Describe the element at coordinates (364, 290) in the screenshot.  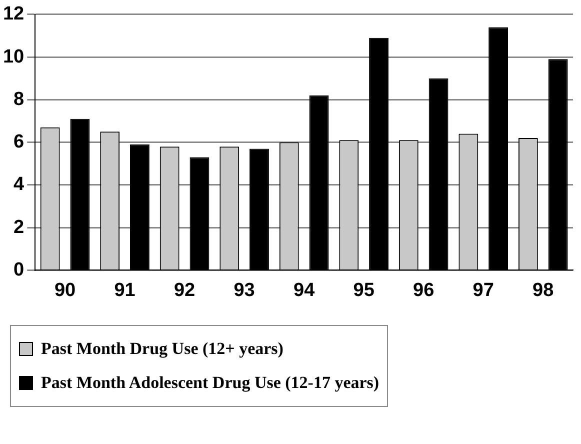
I see `x-tick-label: 95` at that location.